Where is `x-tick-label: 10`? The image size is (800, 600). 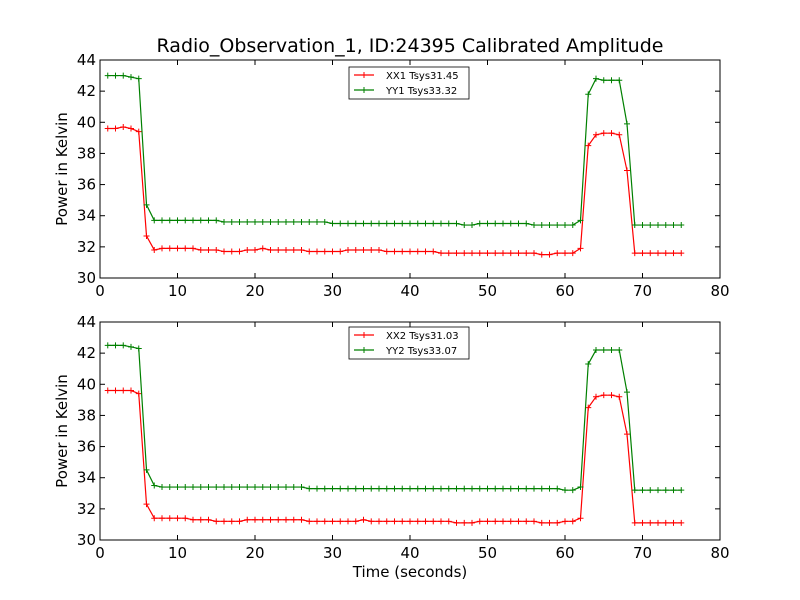
x-tick-label: 10 is located at coordinates (177, 291).